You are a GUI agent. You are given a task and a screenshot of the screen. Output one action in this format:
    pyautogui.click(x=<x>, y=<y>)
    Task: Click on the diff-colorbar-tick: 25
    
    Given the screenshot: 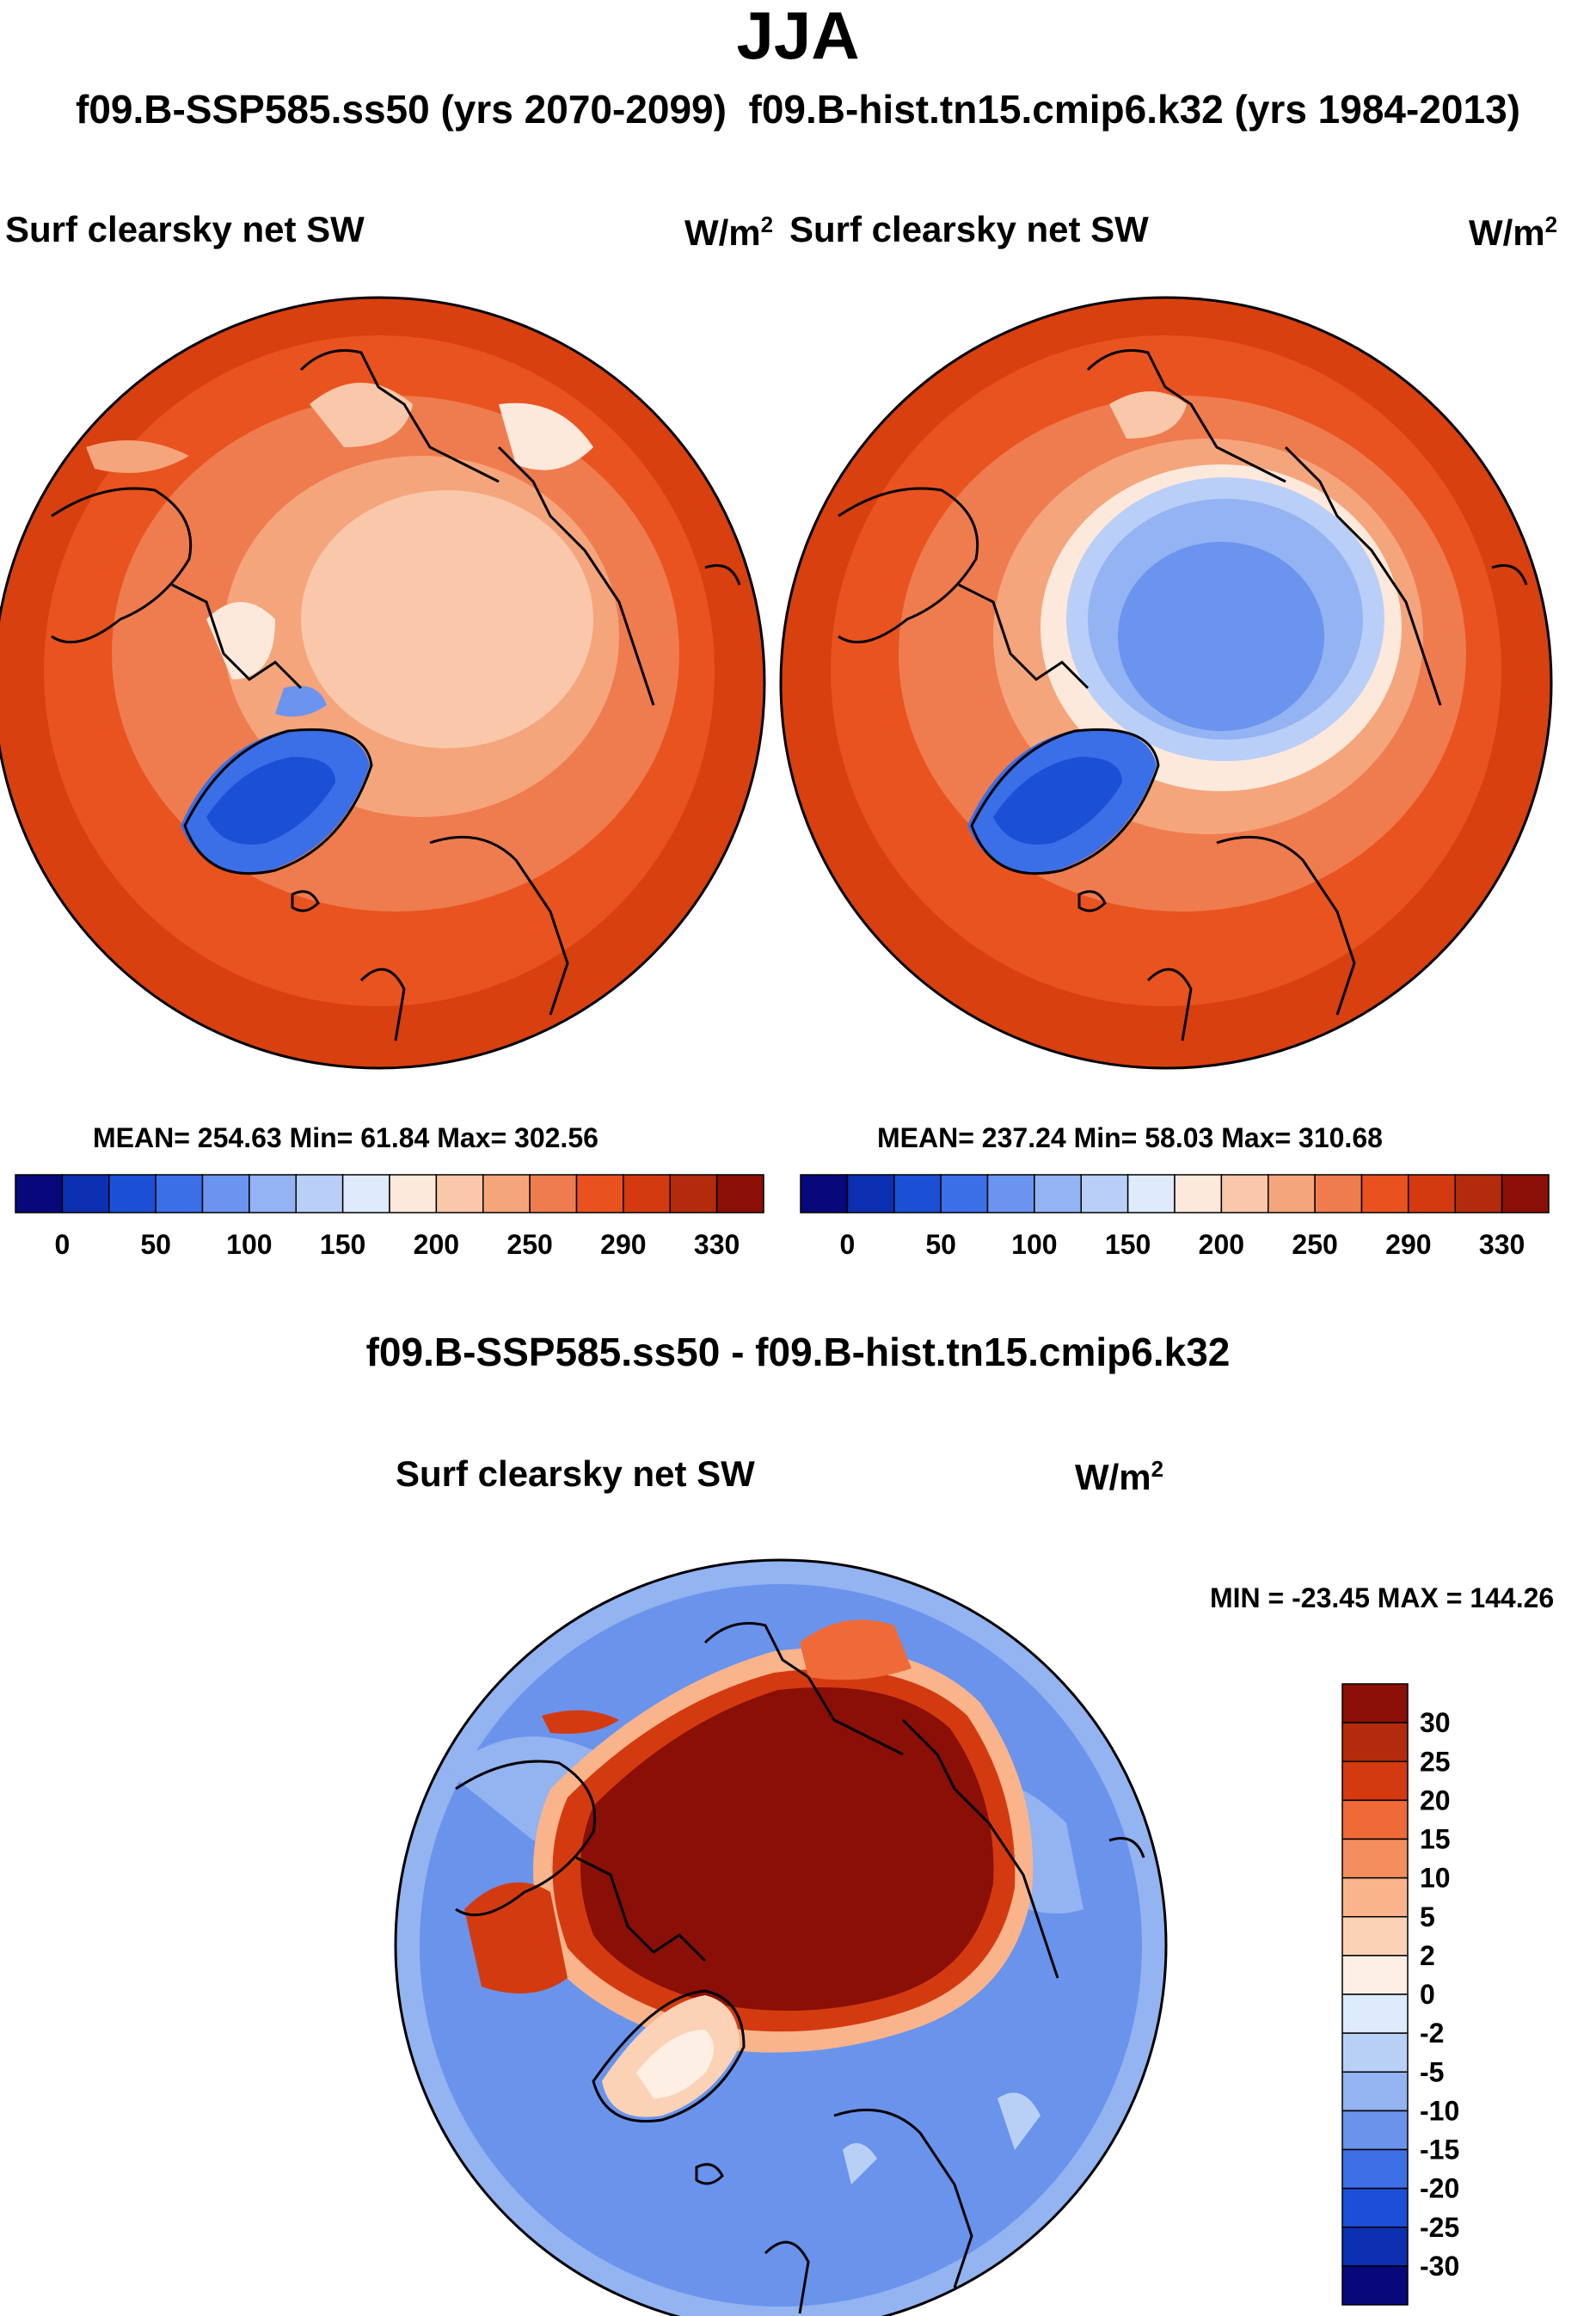 What is the action you would take?
    pyautogui.click(x=1435, y=1761)
    